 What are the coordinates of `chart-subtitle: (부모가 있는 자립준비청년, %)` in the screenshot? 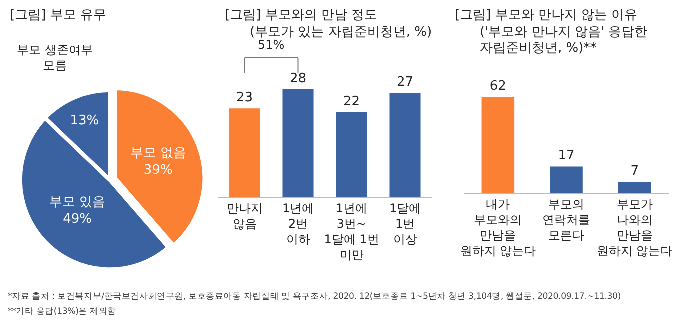 It's located at (341, 32).